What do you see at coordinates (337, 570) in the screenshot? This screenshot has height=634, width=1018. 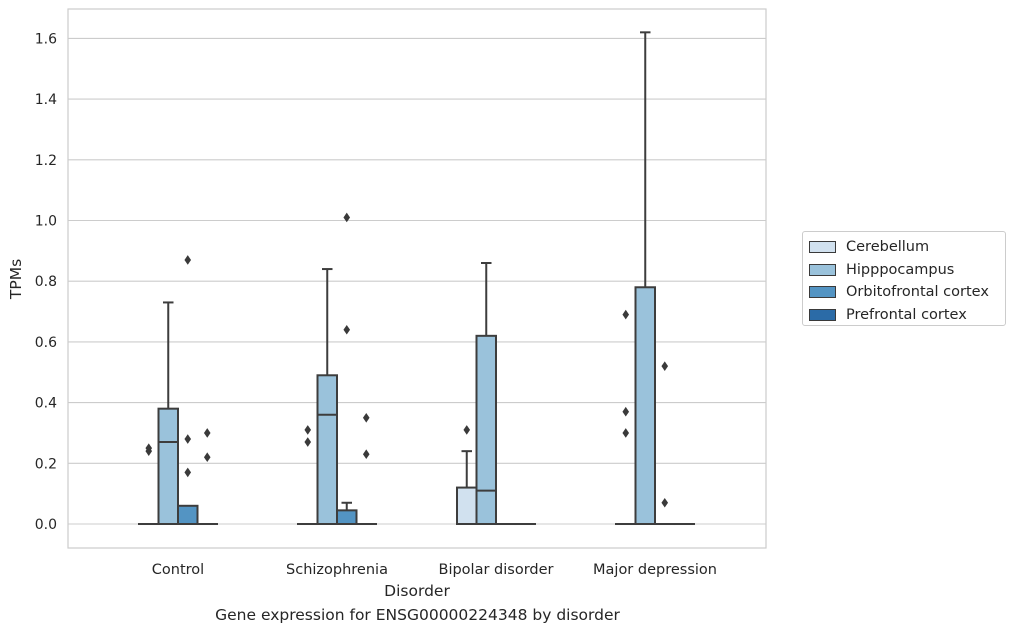 I see `x-tick-label: Schizophrenia` at bounding box center [337, 570].